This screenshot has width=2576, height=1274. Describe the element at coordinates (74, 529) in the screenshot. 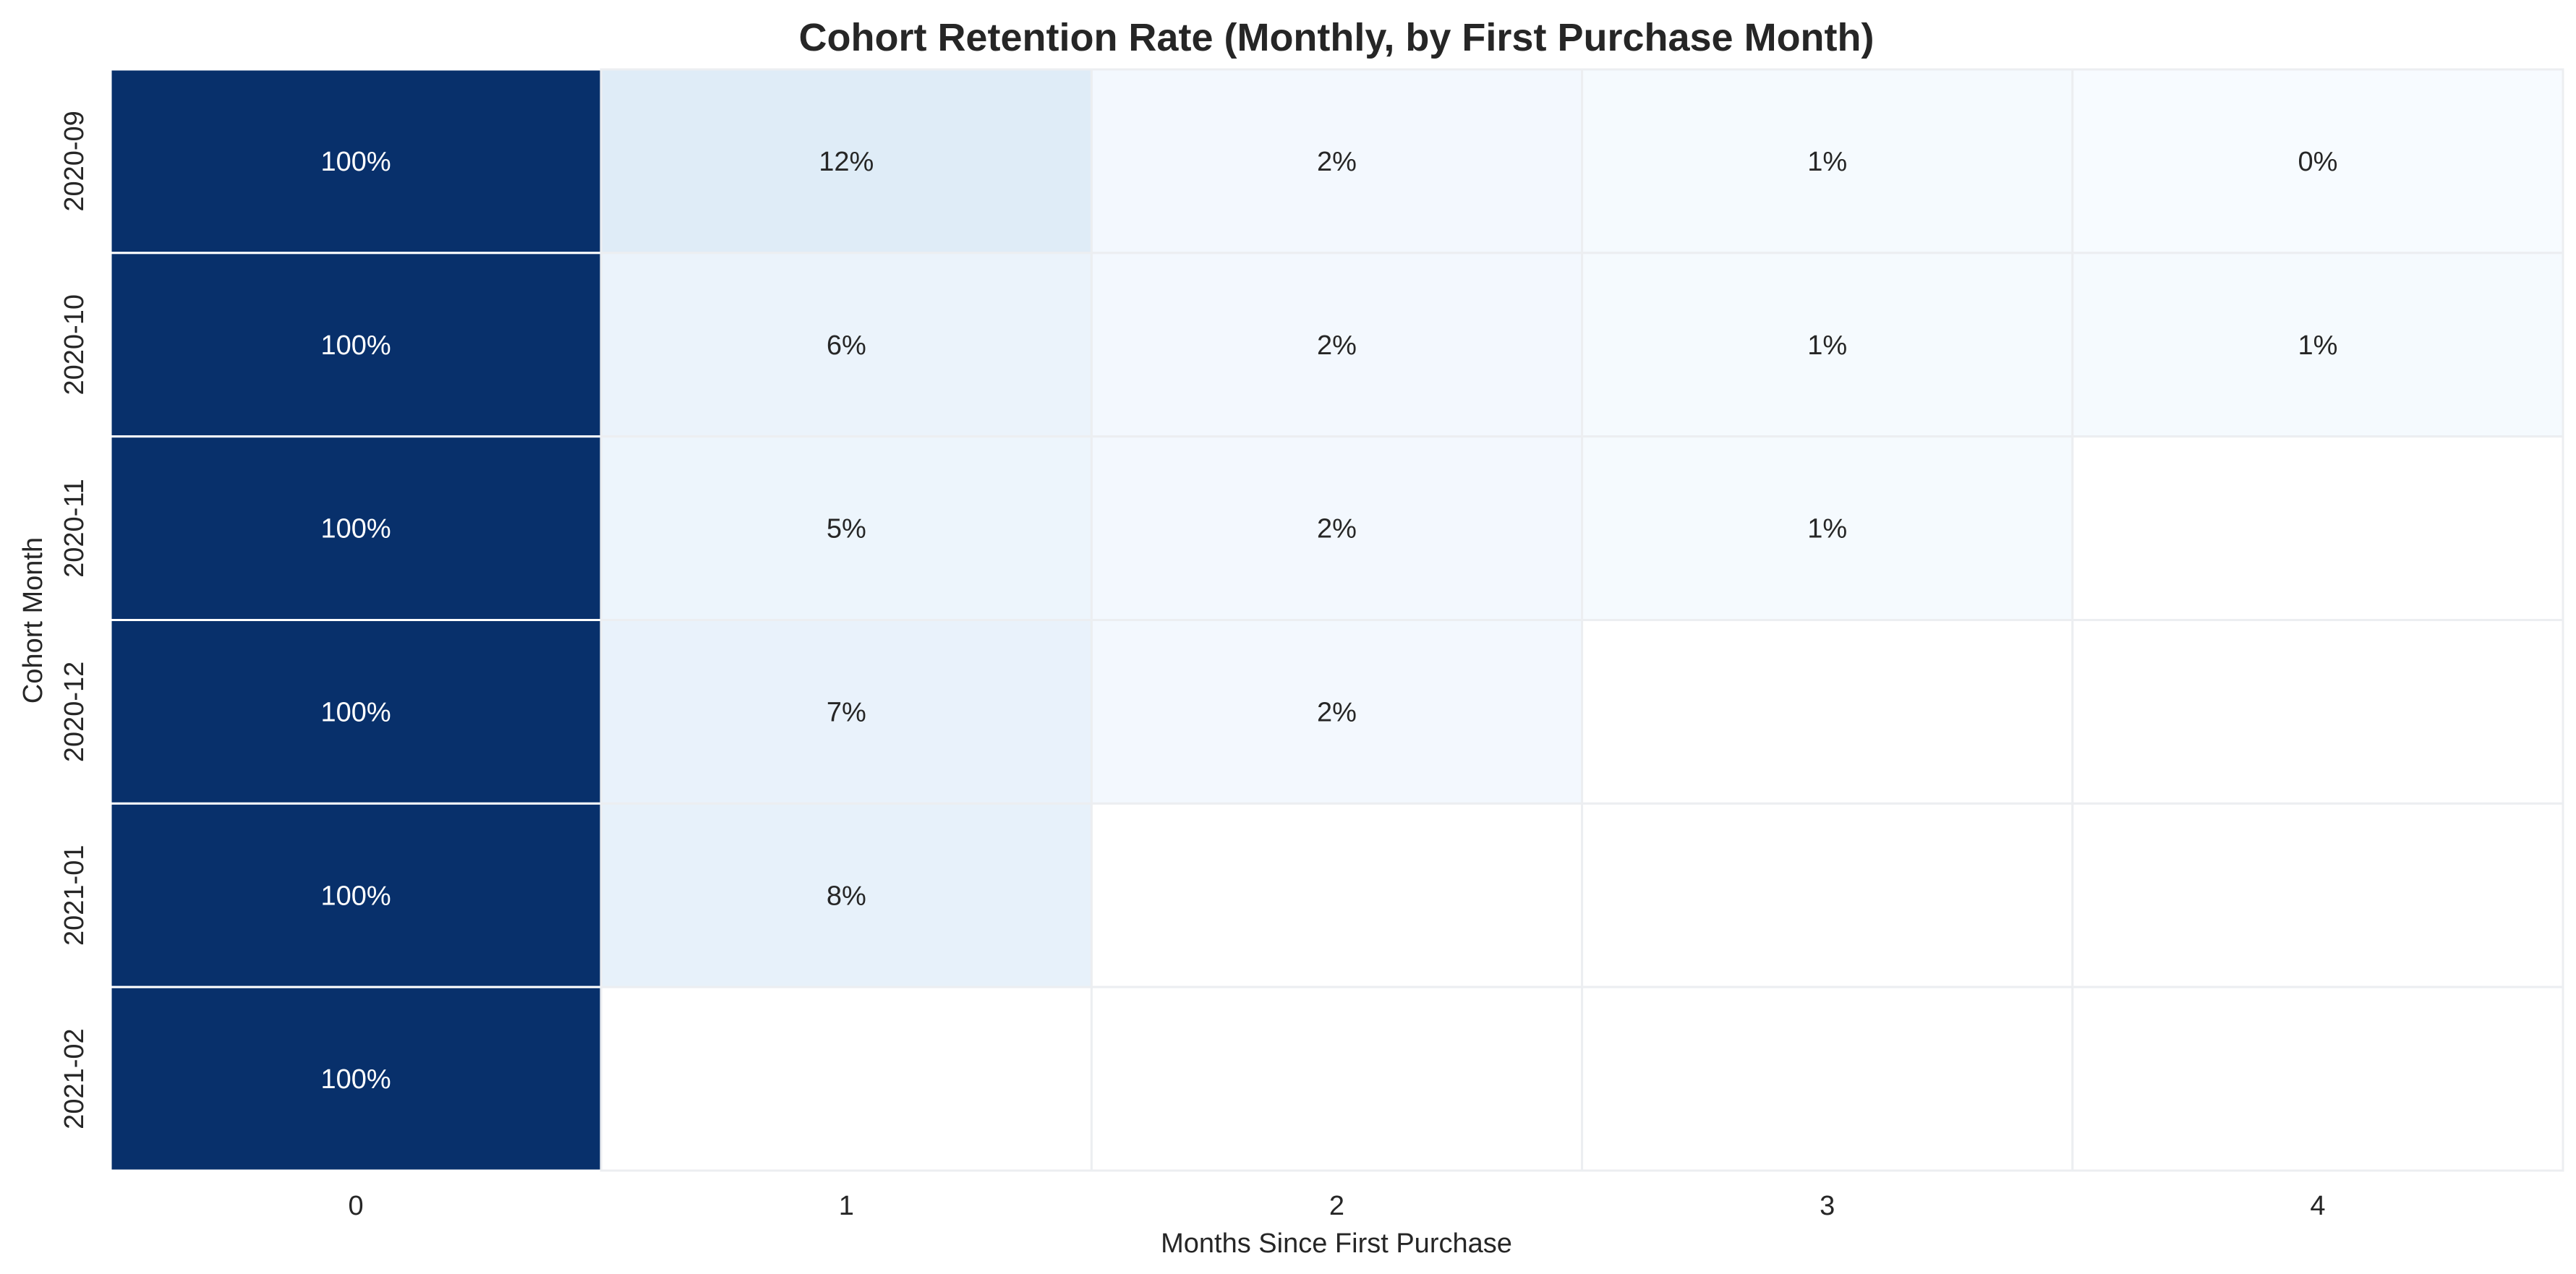

I see `y-tick-label: 2020-11` at that location.